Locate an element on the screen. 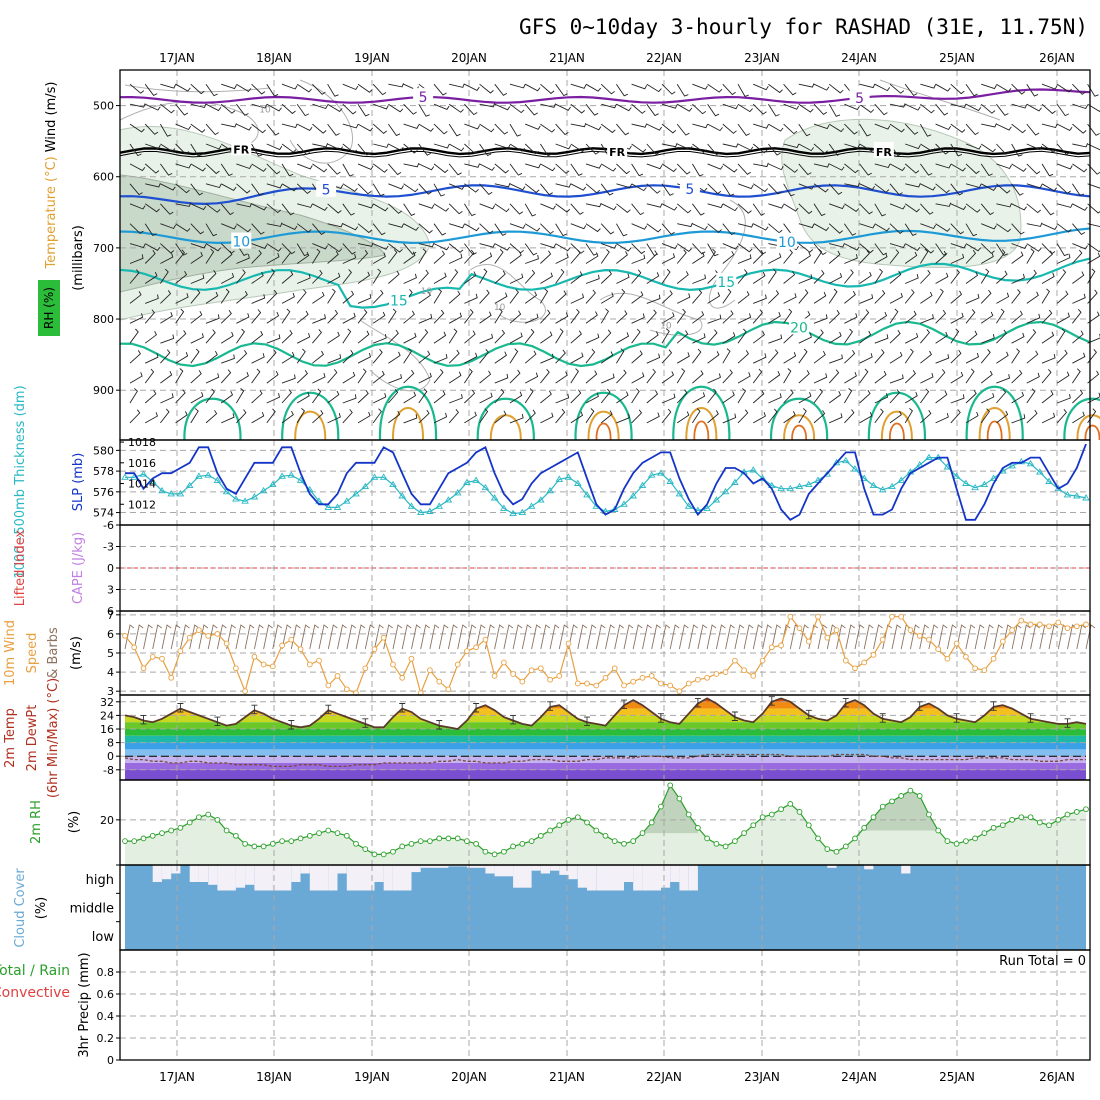 The image size is (1100, 1100). temp-contour-loop is located at coordinates (799, 419).